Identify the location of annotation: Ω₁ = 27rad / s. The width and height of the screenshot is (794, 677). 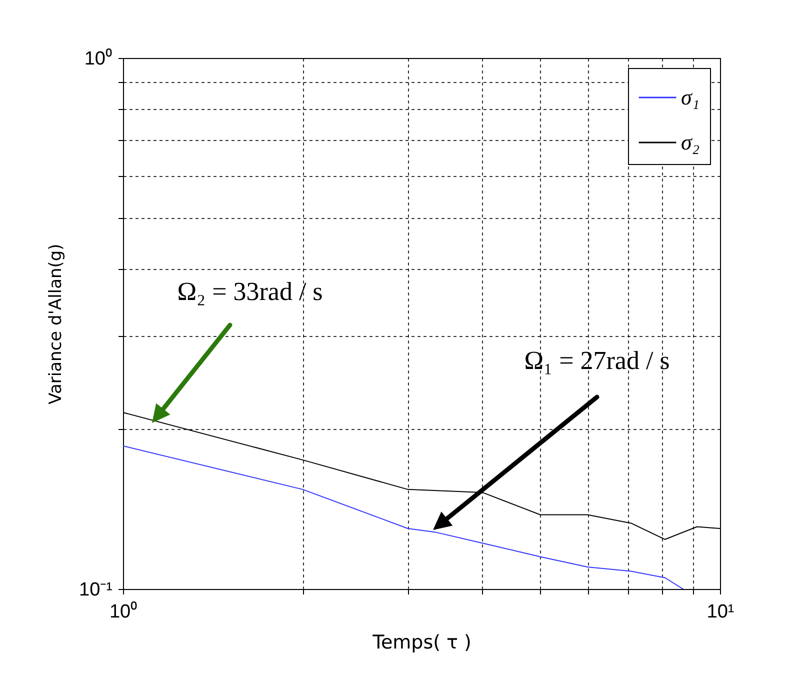
(597, 361).